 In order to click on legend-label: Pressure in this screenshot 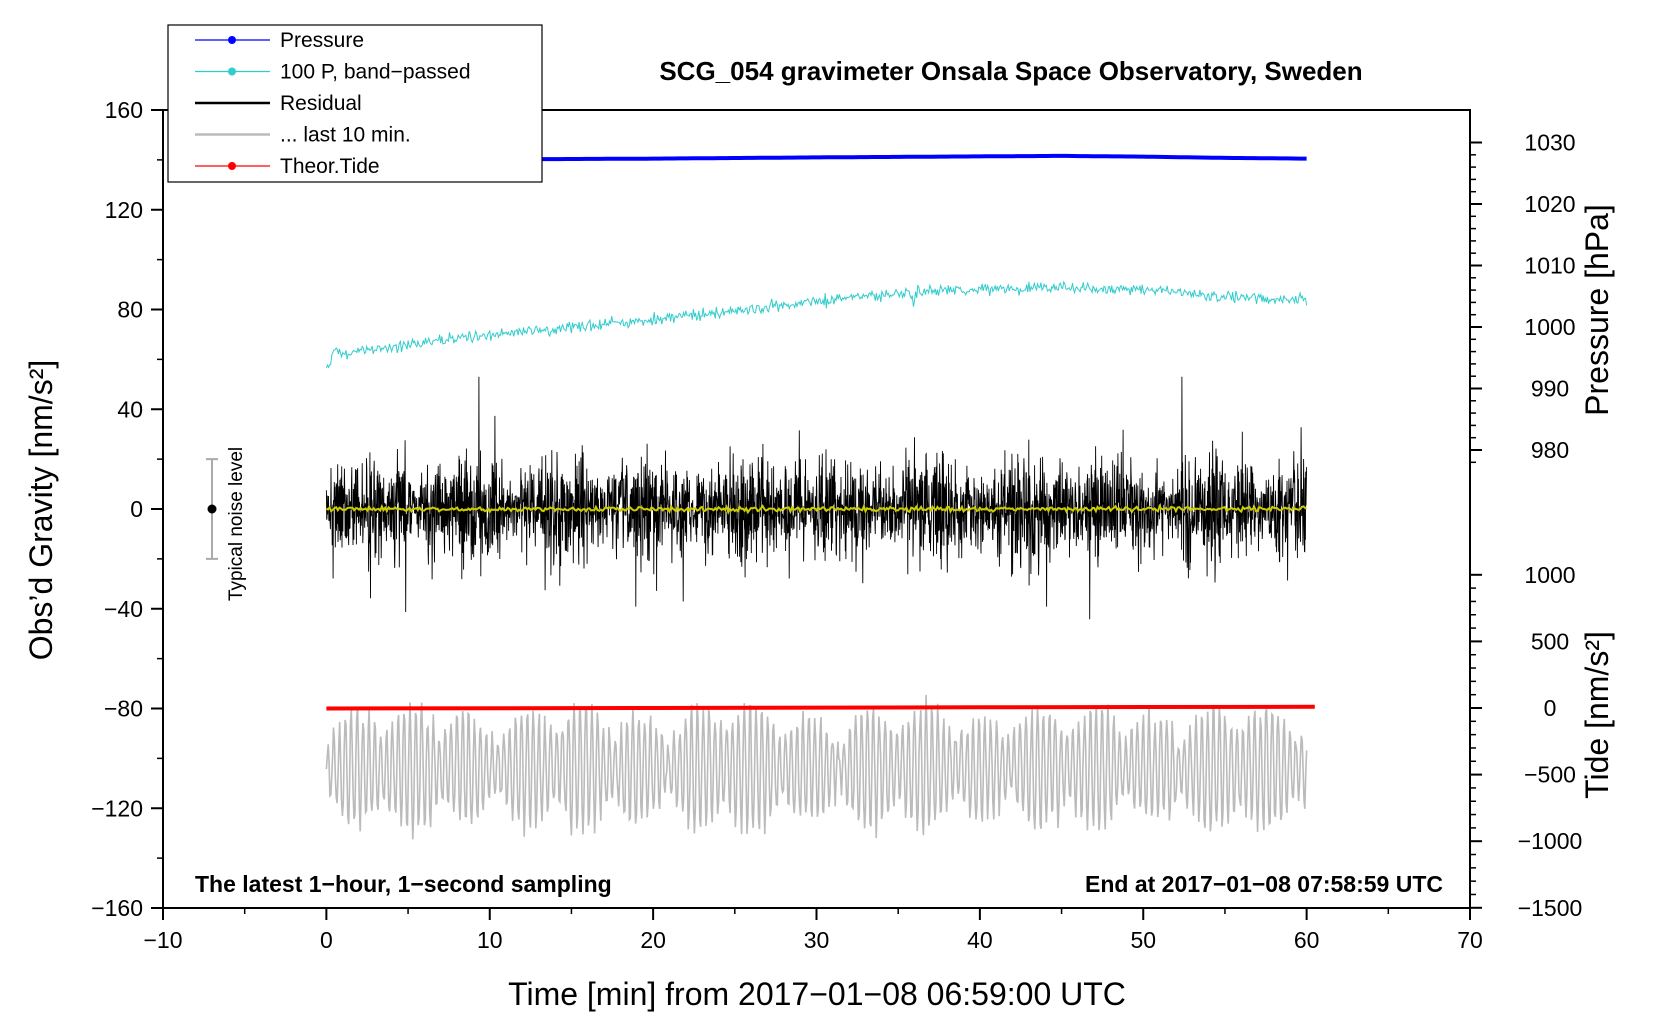, I will do `click(322, 40)`.